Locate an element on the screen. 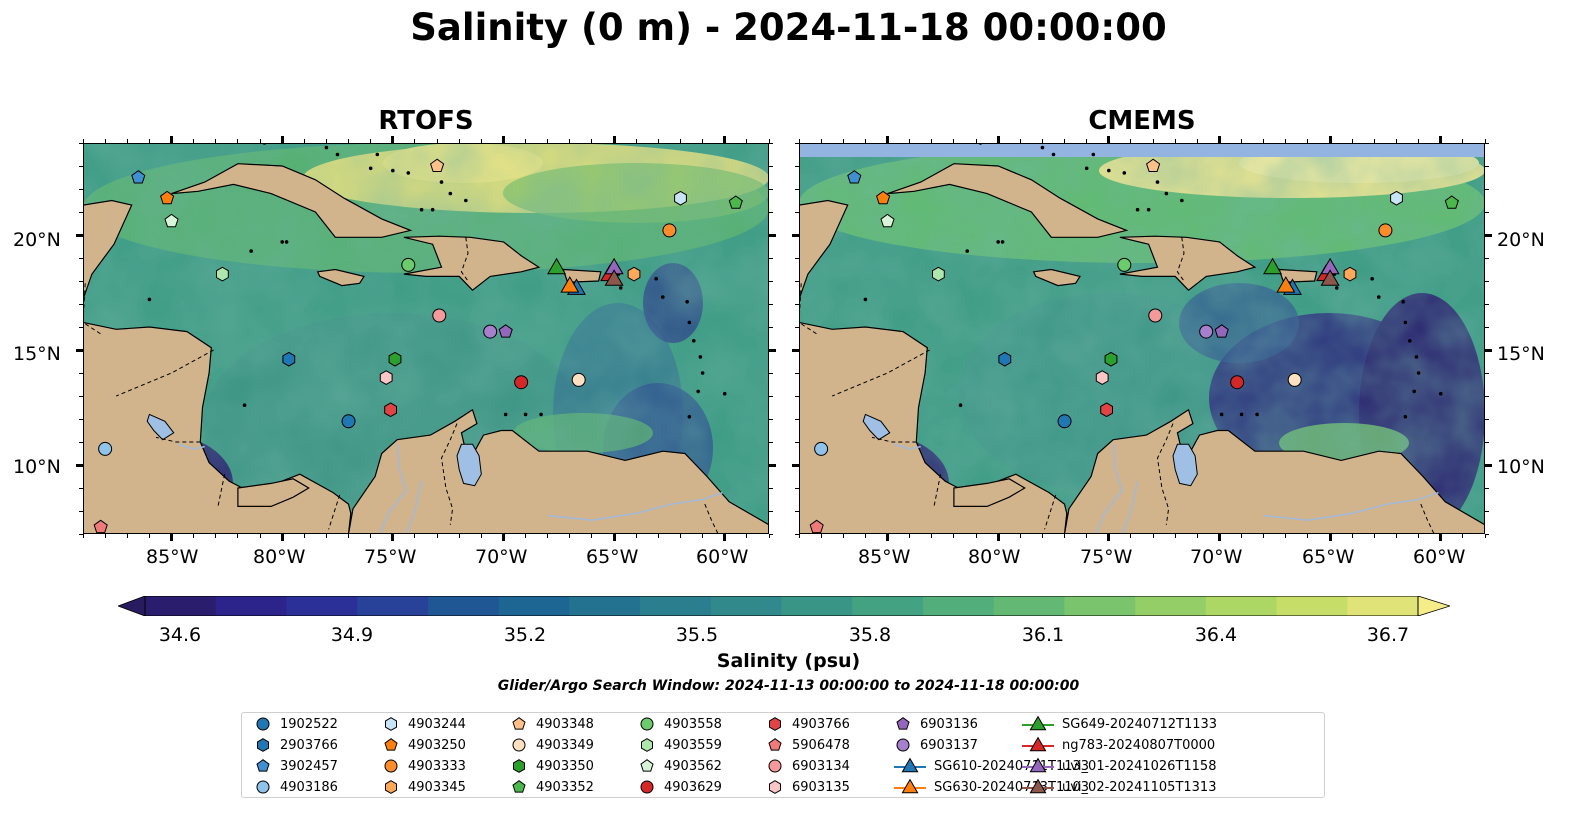 This screenshot has height=827, width=1577. legend-marker-hexagon is located at coordinates (647, 745).